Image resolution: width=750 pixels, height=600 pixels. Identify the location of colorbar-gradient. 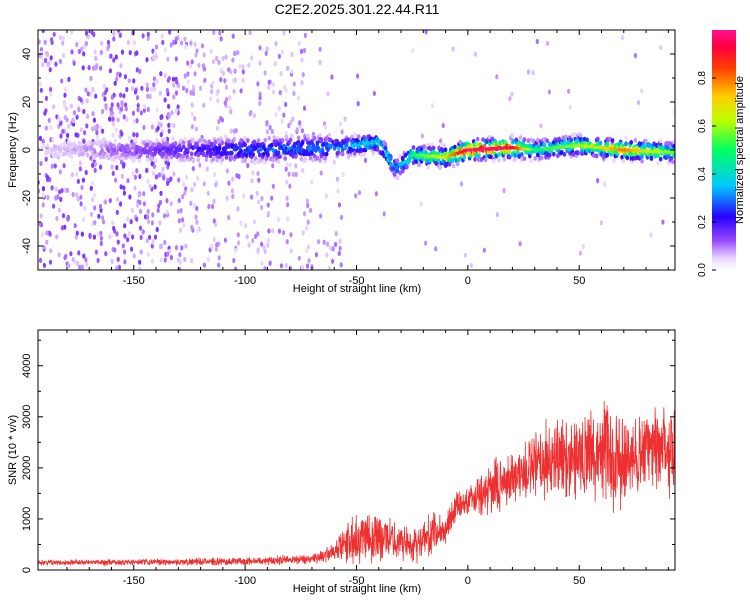
(724, 150).